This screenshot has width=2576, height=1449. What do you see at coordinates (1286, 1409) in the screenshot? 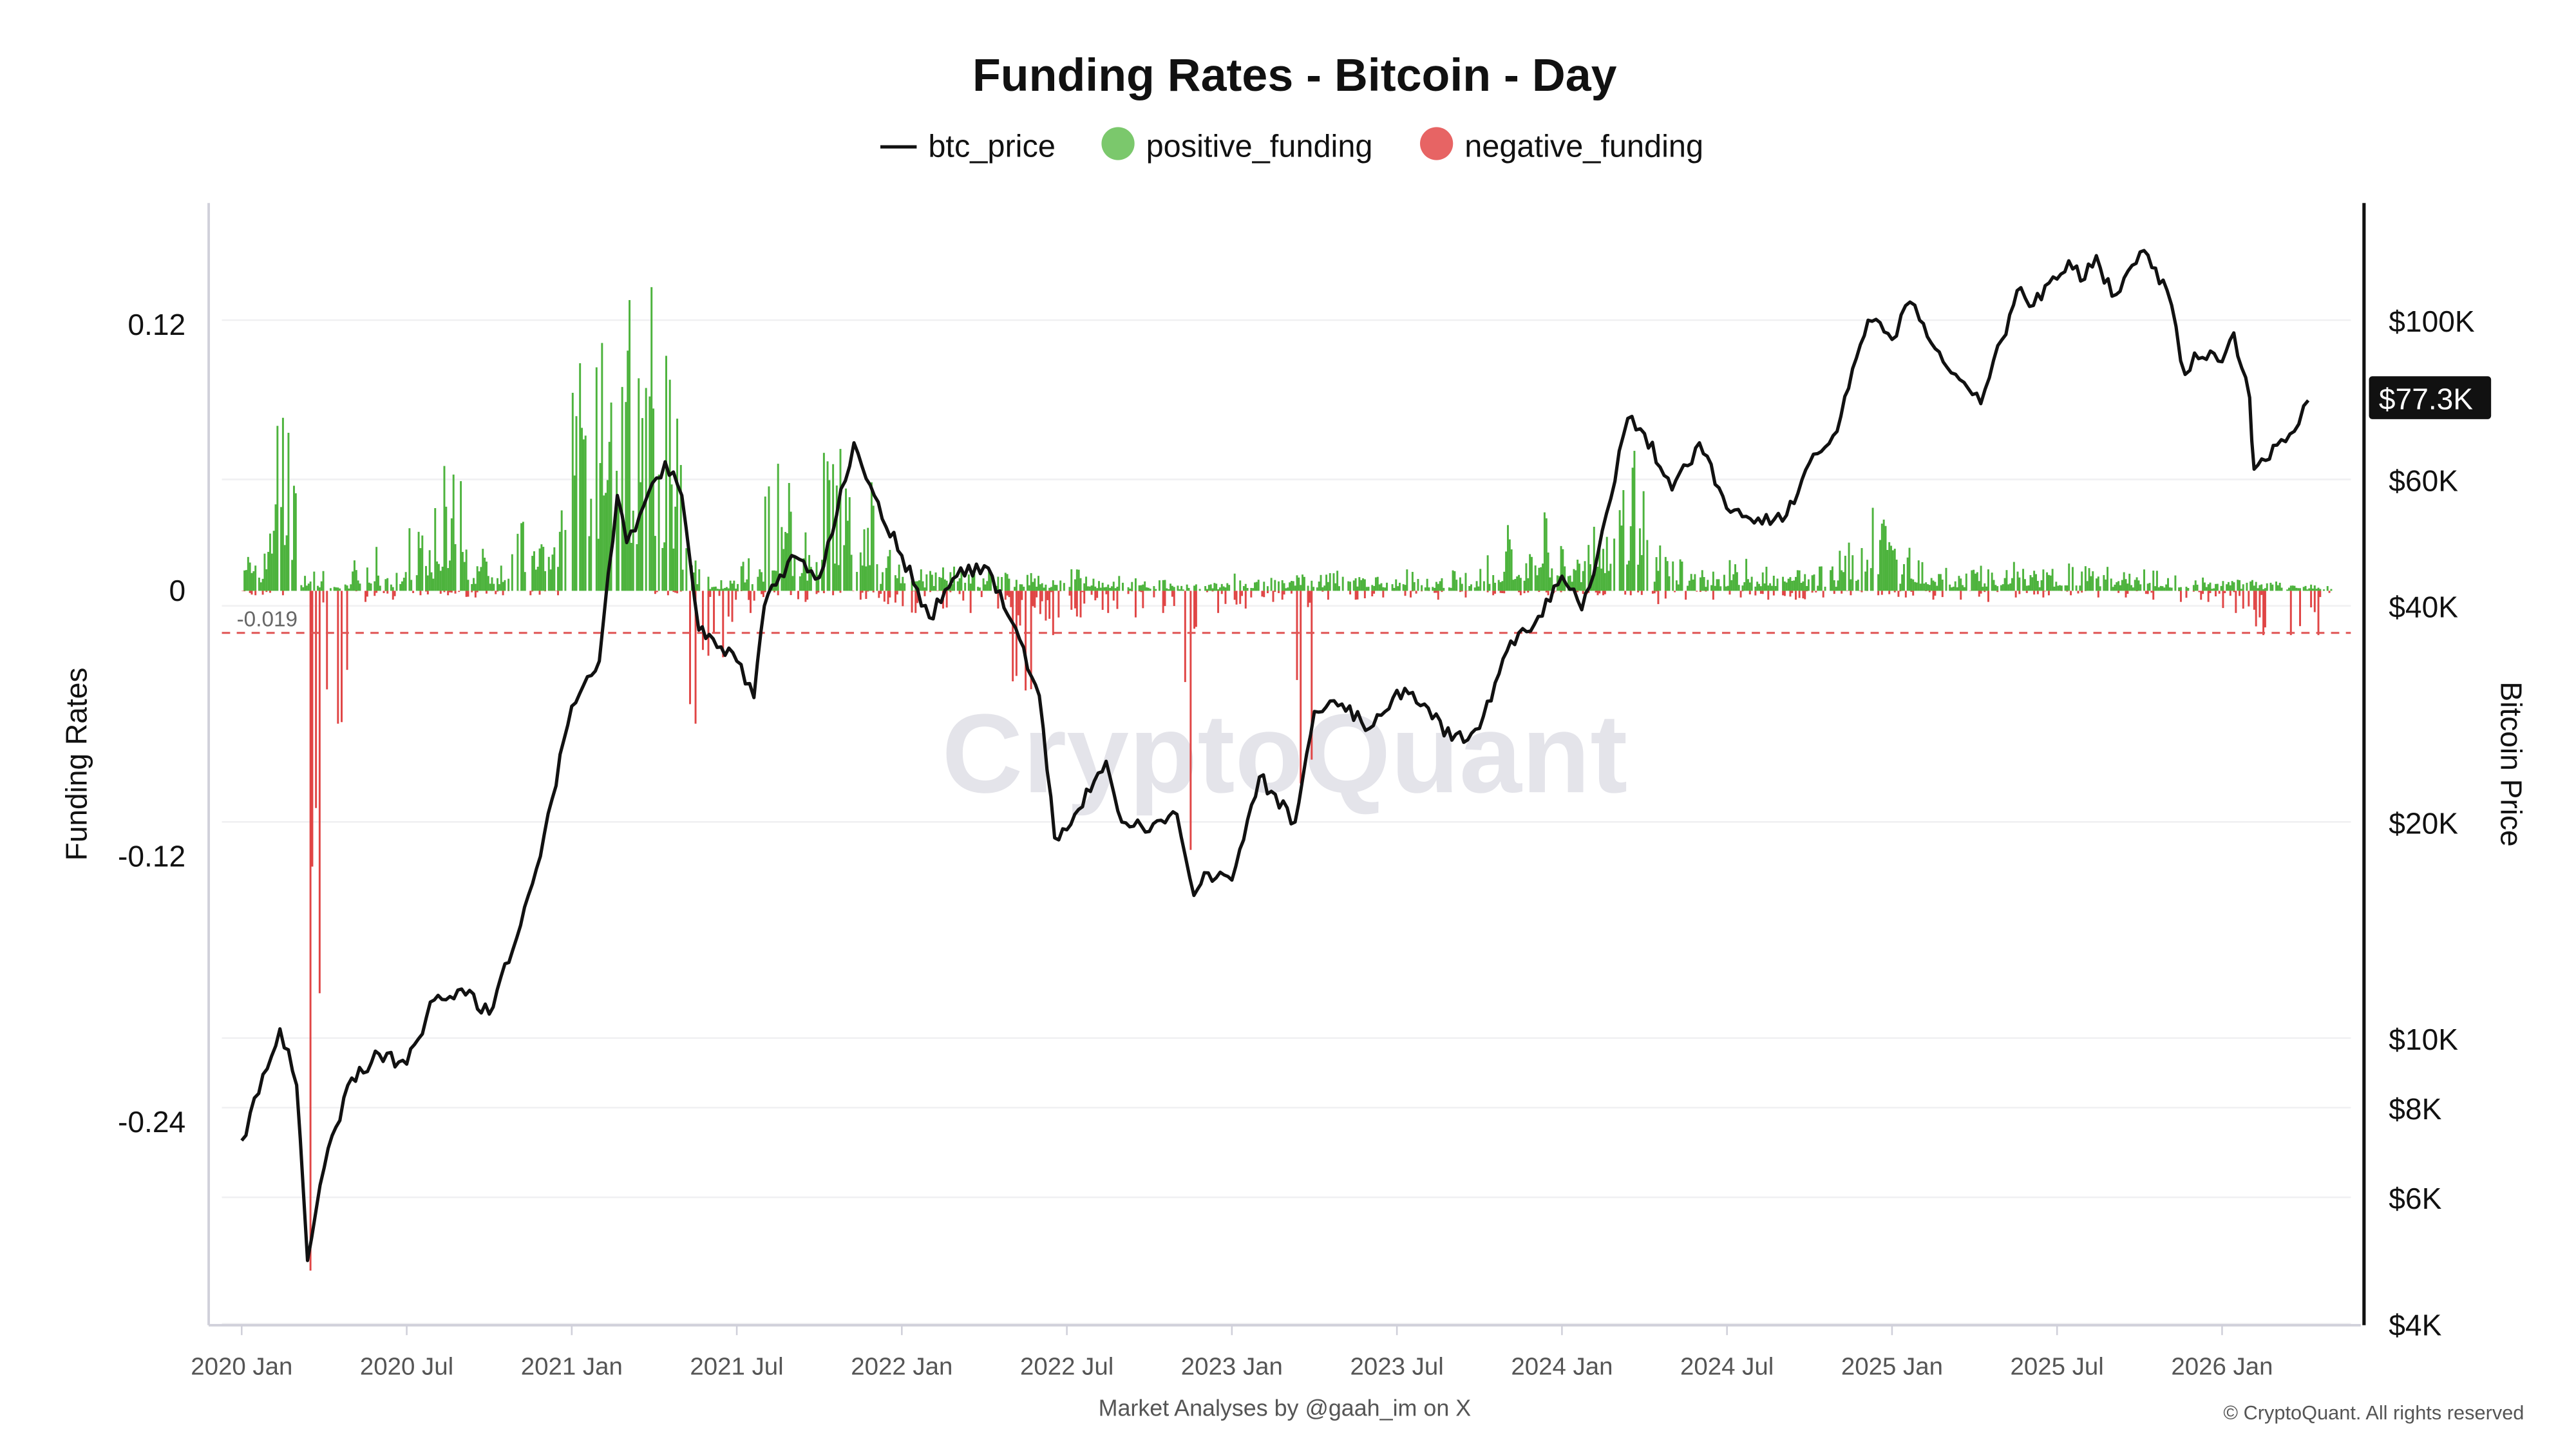
I see `footer-credit: Market Analyses by @gaah_im on X` at bounding box center [1286, 1409].